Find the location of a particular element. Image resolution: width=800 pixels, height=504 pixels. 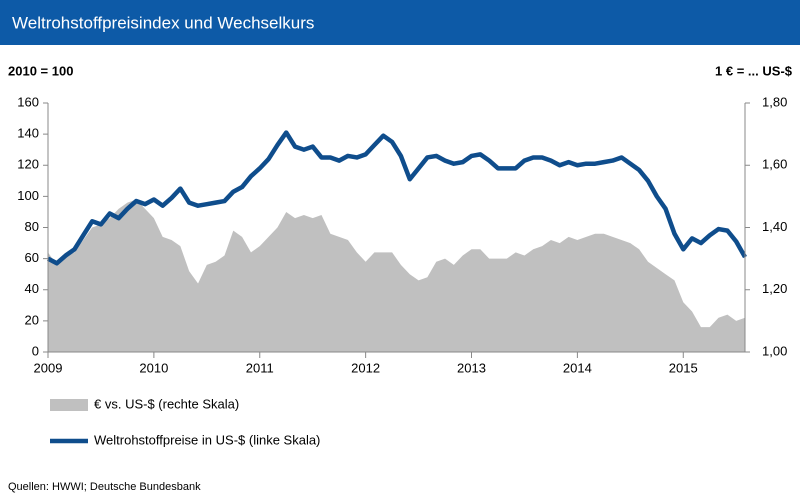

y2-tick-label: 1,00 is located at coordinates (774, 350).